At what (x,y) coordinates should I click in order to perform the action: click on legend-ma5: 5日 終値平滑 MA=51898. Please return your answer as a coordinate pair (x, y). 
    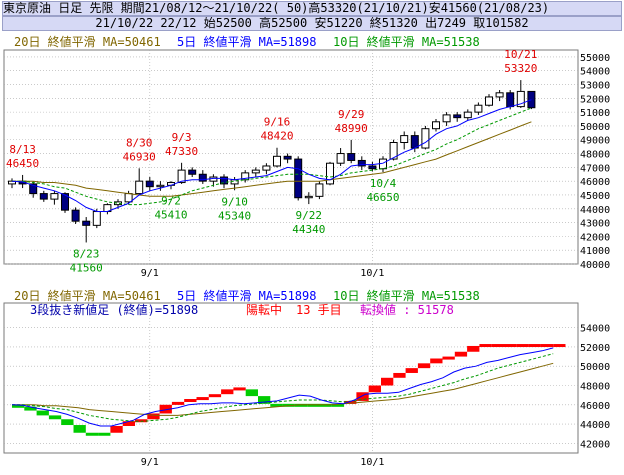
    Looking at the image, I should click on (246, 41).